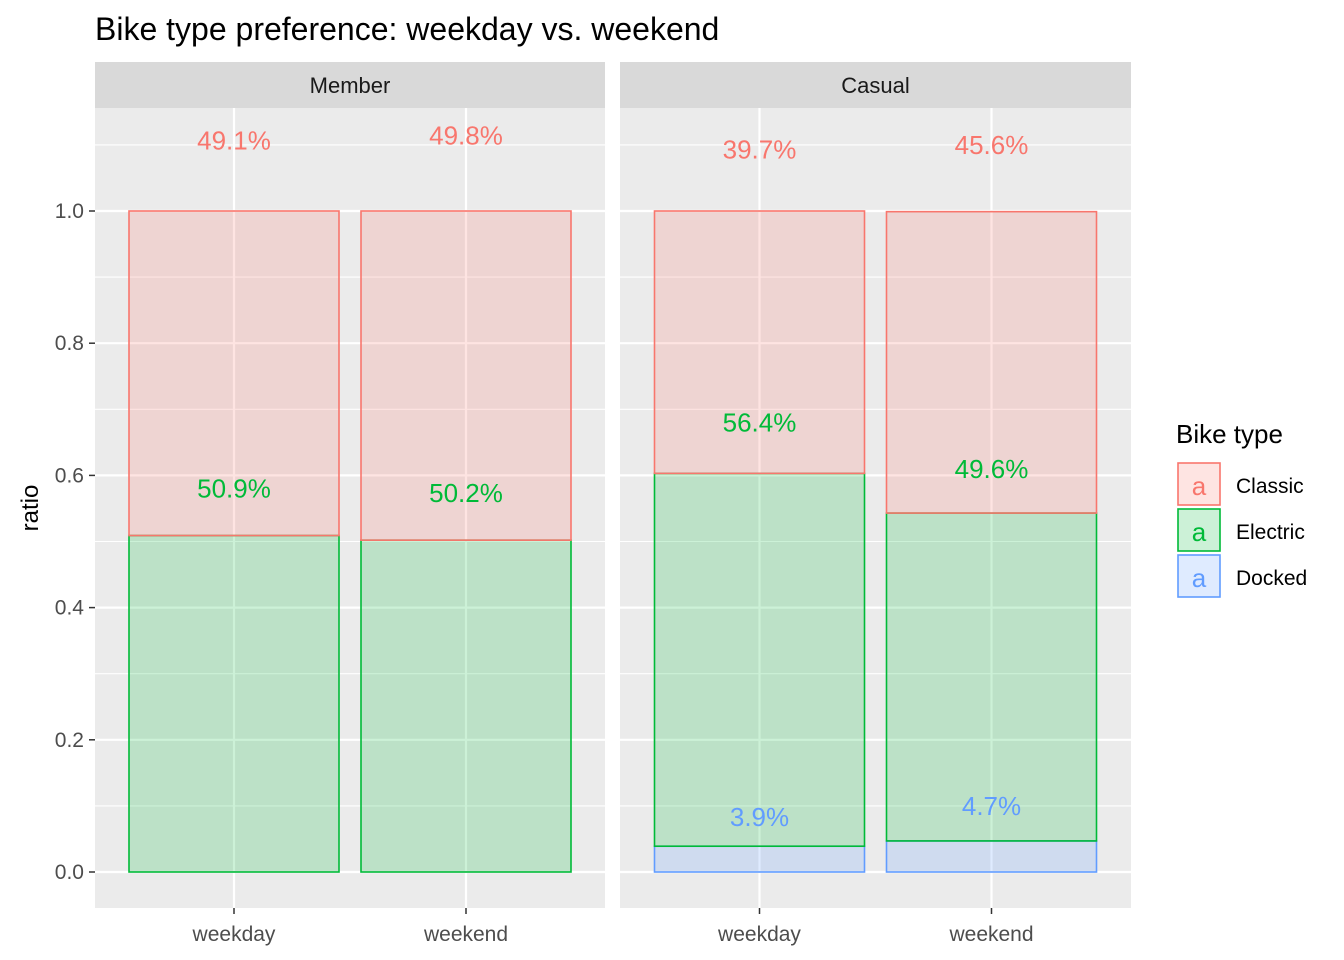  What do you see at coordinates (760, 150) in the screenshot?
I see `data-label-classic-weekday: 39.7%` at bounding box center [760, 150].